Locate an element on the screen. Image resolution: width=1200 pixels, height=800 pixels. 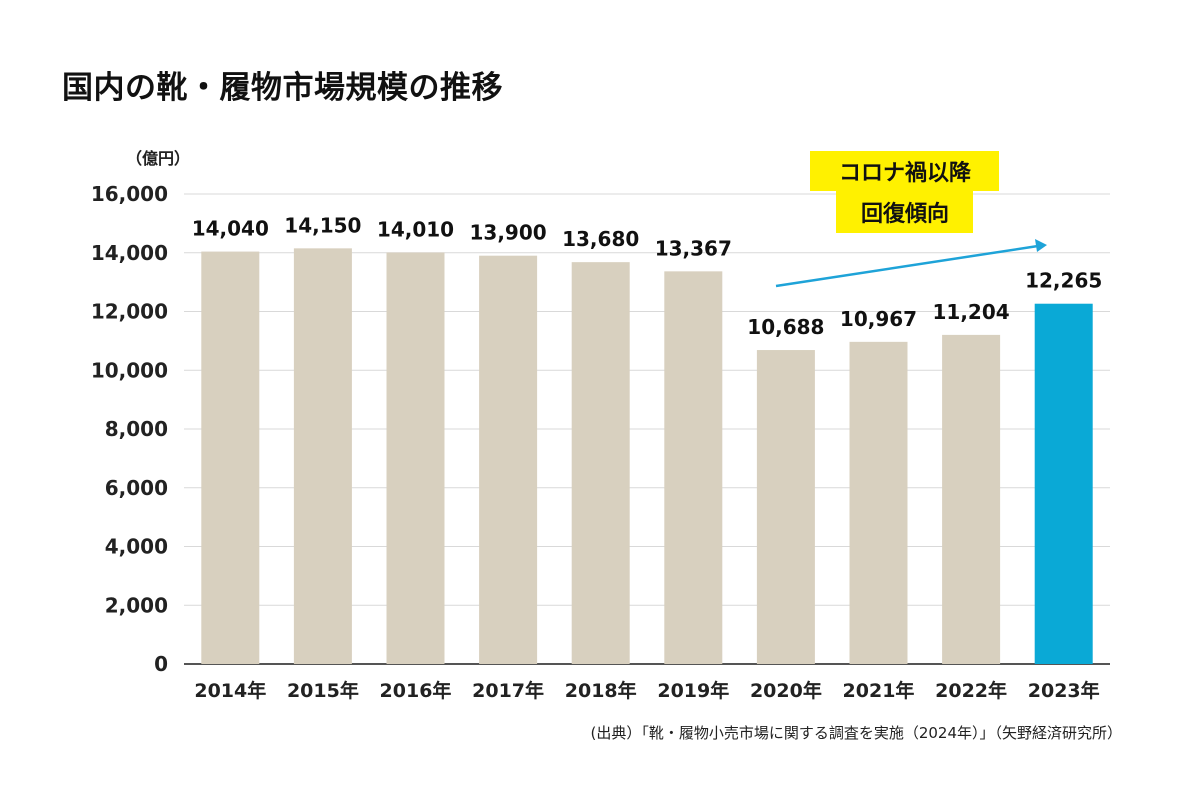
x-tick-label: 2016年 is located at coordinates (416, 690).